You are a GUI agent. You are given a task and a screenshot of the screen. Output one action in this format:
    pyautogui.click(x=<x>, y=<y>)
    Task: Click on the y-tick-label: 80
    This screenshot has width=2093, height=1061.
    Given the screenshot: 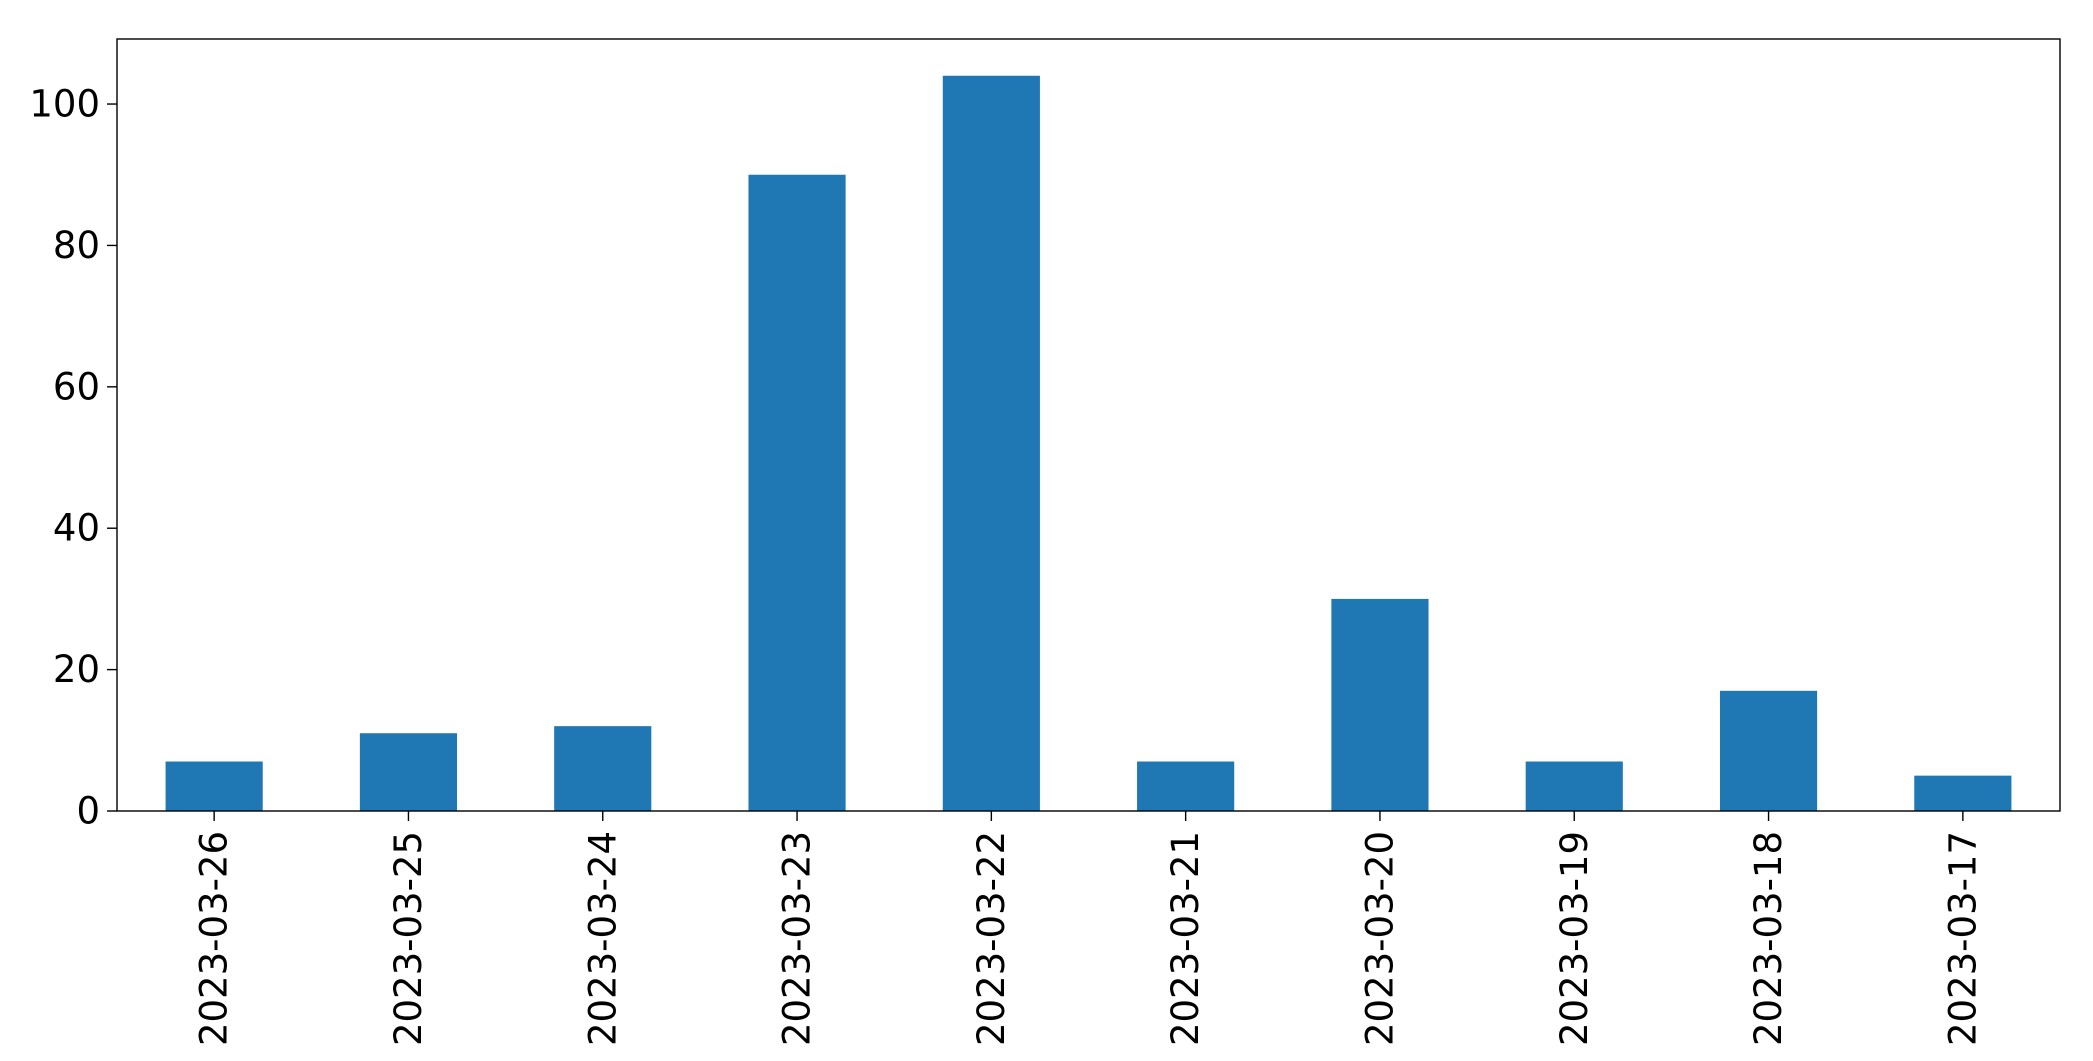 What is the action you would take?
    pyautogui.click(x=76, y=245)
    